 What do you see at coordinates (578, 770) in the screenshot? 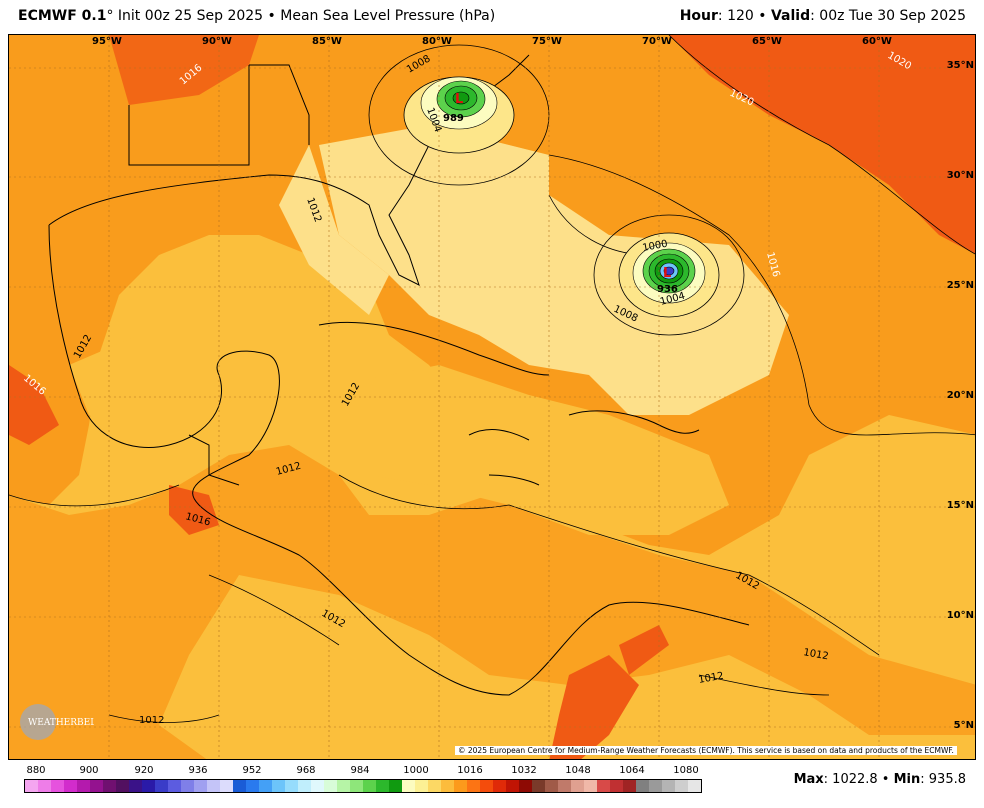
I see `colorbar-tick: 1048` at bounding box center [578, 770].